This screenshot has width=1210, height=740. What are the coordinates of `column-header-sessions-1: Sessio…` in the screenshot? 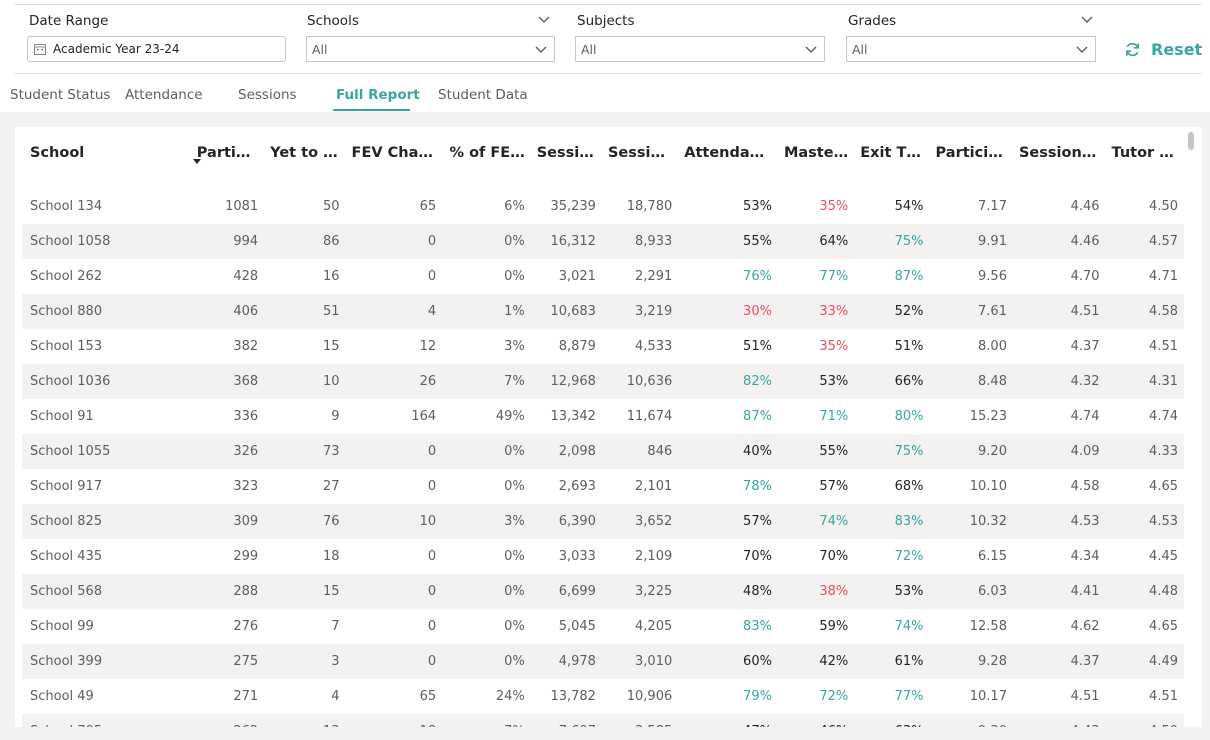 It's located at (569, 153).